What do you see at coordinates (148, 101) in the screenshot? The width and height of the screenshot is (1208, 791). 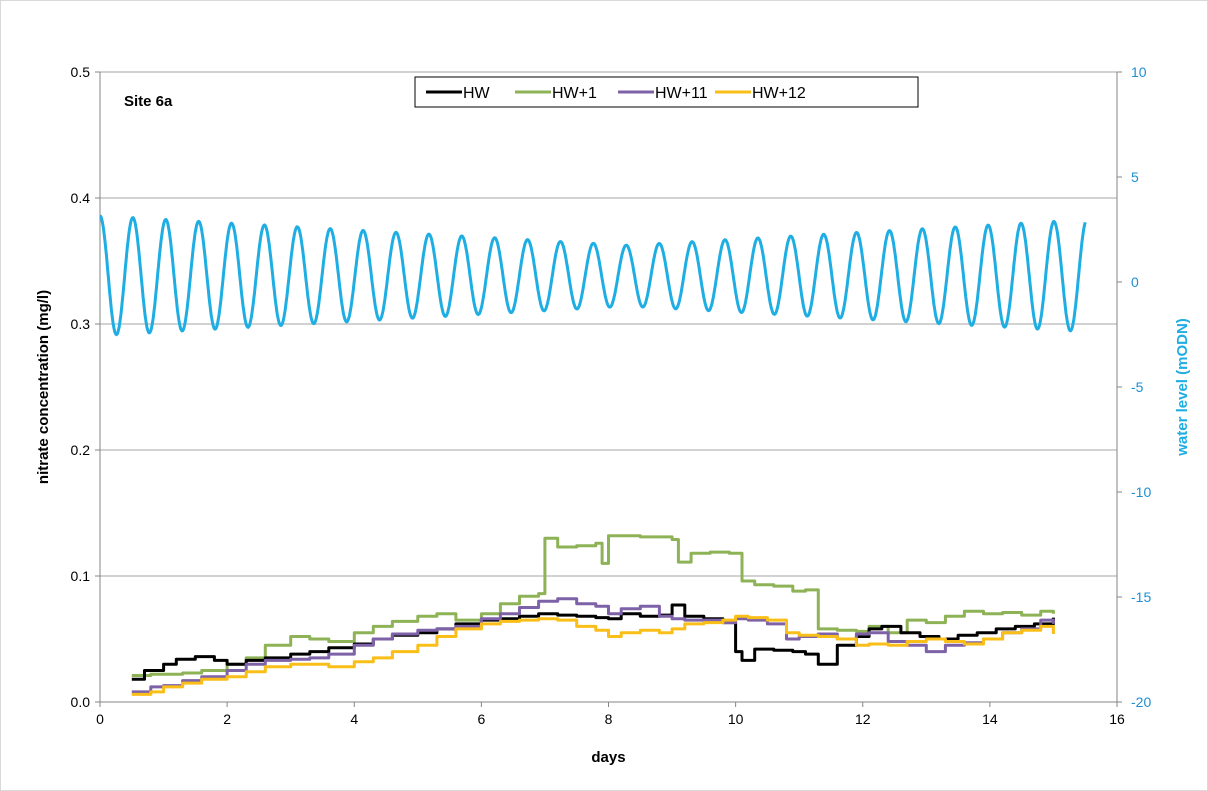 I see `site-label: Site 6a` at bounding box center [148, 101].